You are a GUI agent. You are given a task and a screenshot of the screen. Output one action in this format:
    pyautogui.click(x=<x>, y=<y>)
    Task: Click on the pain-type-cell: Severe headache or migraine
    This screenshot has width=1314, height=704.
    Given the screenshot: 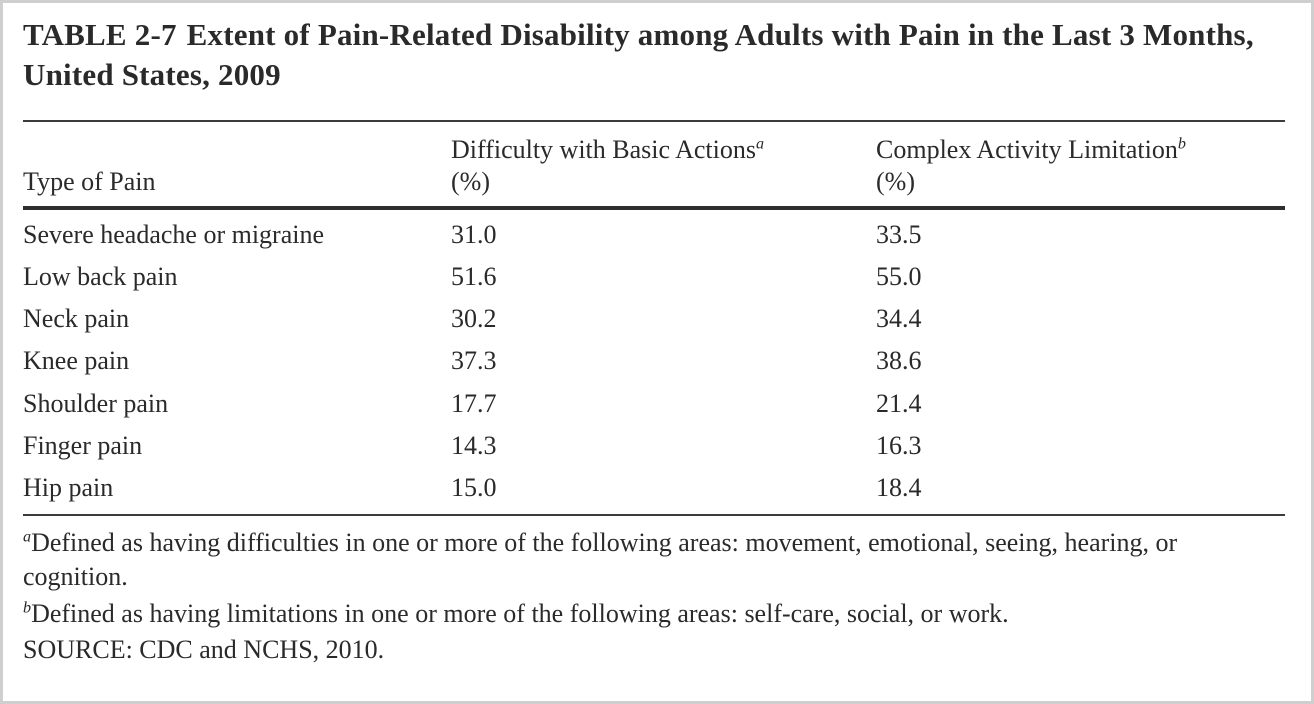 What is the action you would take?
    pyautogui.click(x=174, y=234)
    